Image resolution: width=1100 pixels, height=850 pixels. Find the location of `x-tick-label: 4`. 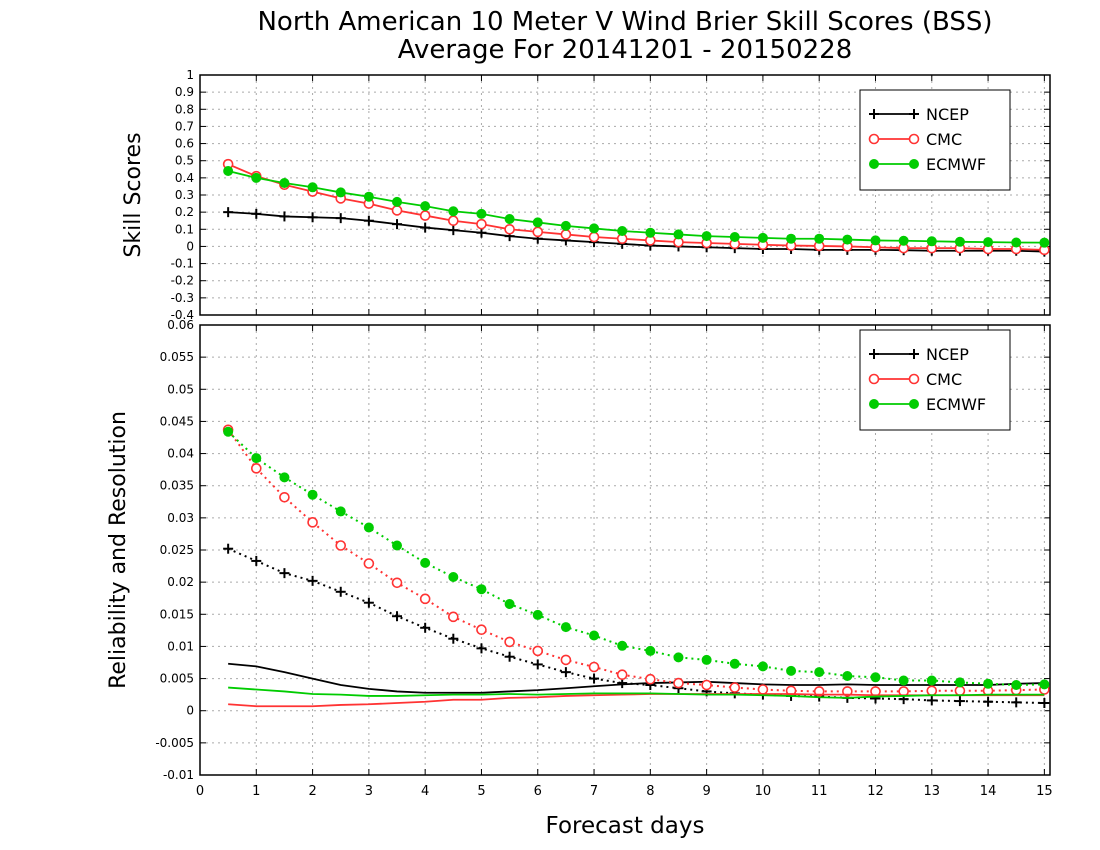

x-tick-label: 4 is located at coordinates (425, 791).